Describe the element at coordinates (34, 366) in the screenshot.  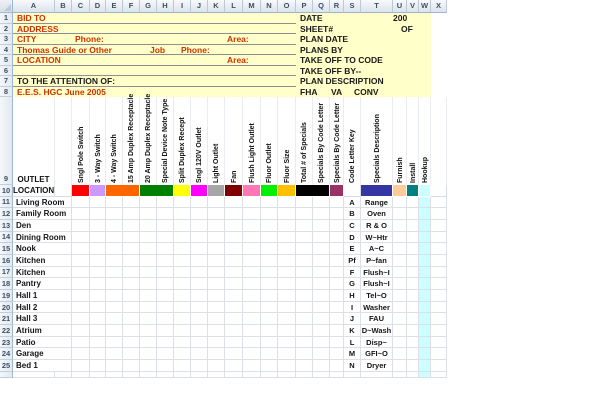
I see `location-cell: Bed 1` at that location.